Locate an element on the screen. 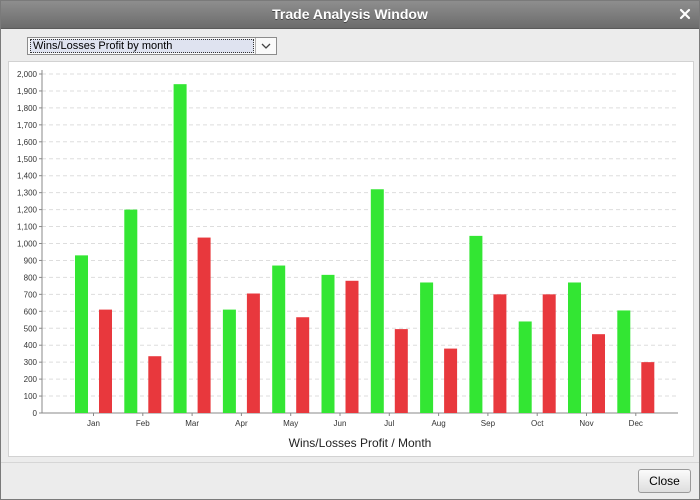 This screenshot has height=500, width=700. chevron-down-icon is located at coordinates (265, 46).